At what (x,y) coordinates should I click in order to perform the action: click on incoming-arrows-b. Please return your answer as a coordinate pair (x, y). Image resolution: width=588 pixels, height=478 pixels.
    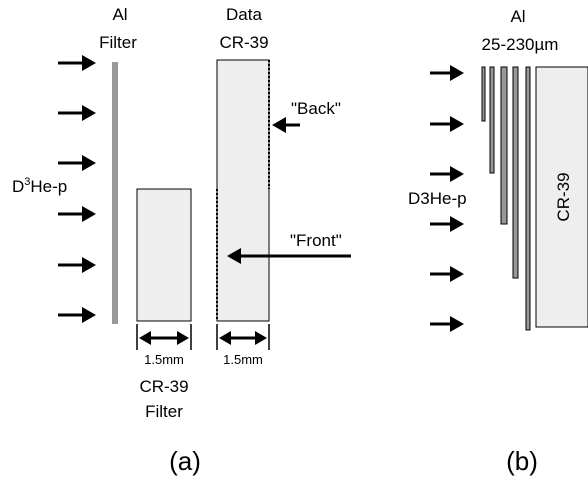
    Looking at the image, I should click on (447, 198).